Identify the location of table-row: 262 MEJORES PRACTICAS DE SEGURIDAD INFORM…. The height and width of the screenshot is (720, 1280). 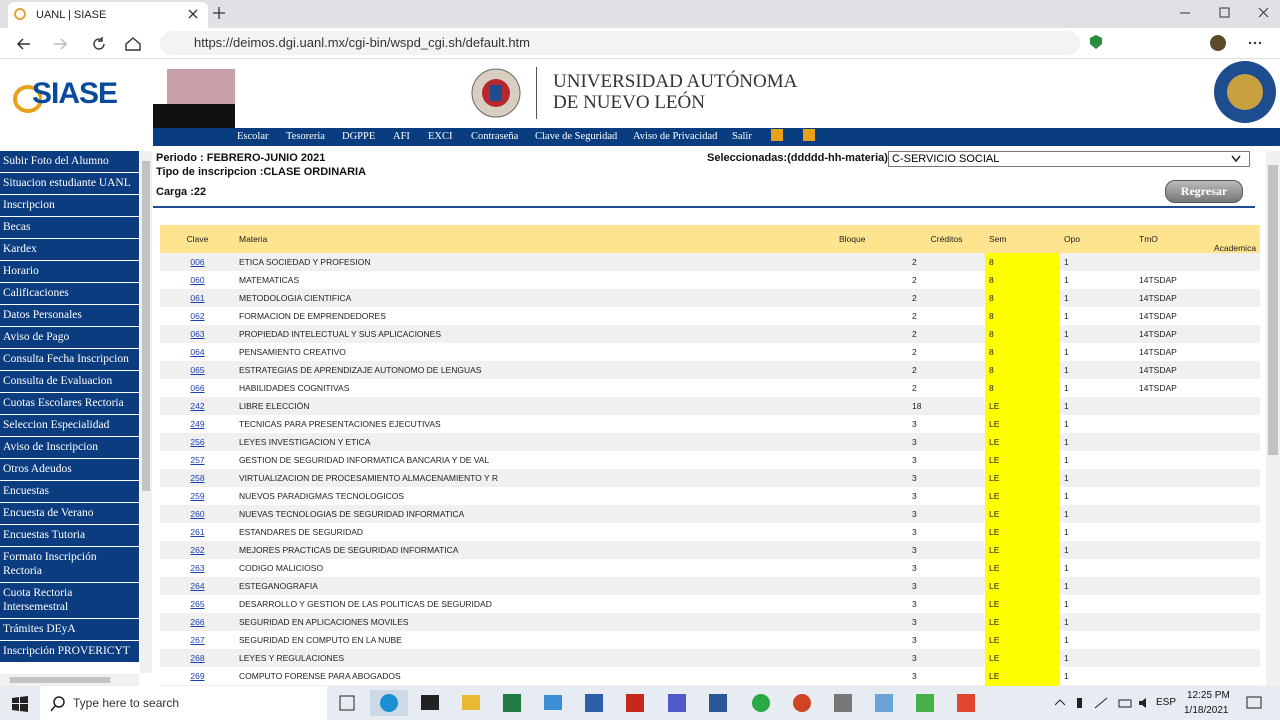
(710, 550).